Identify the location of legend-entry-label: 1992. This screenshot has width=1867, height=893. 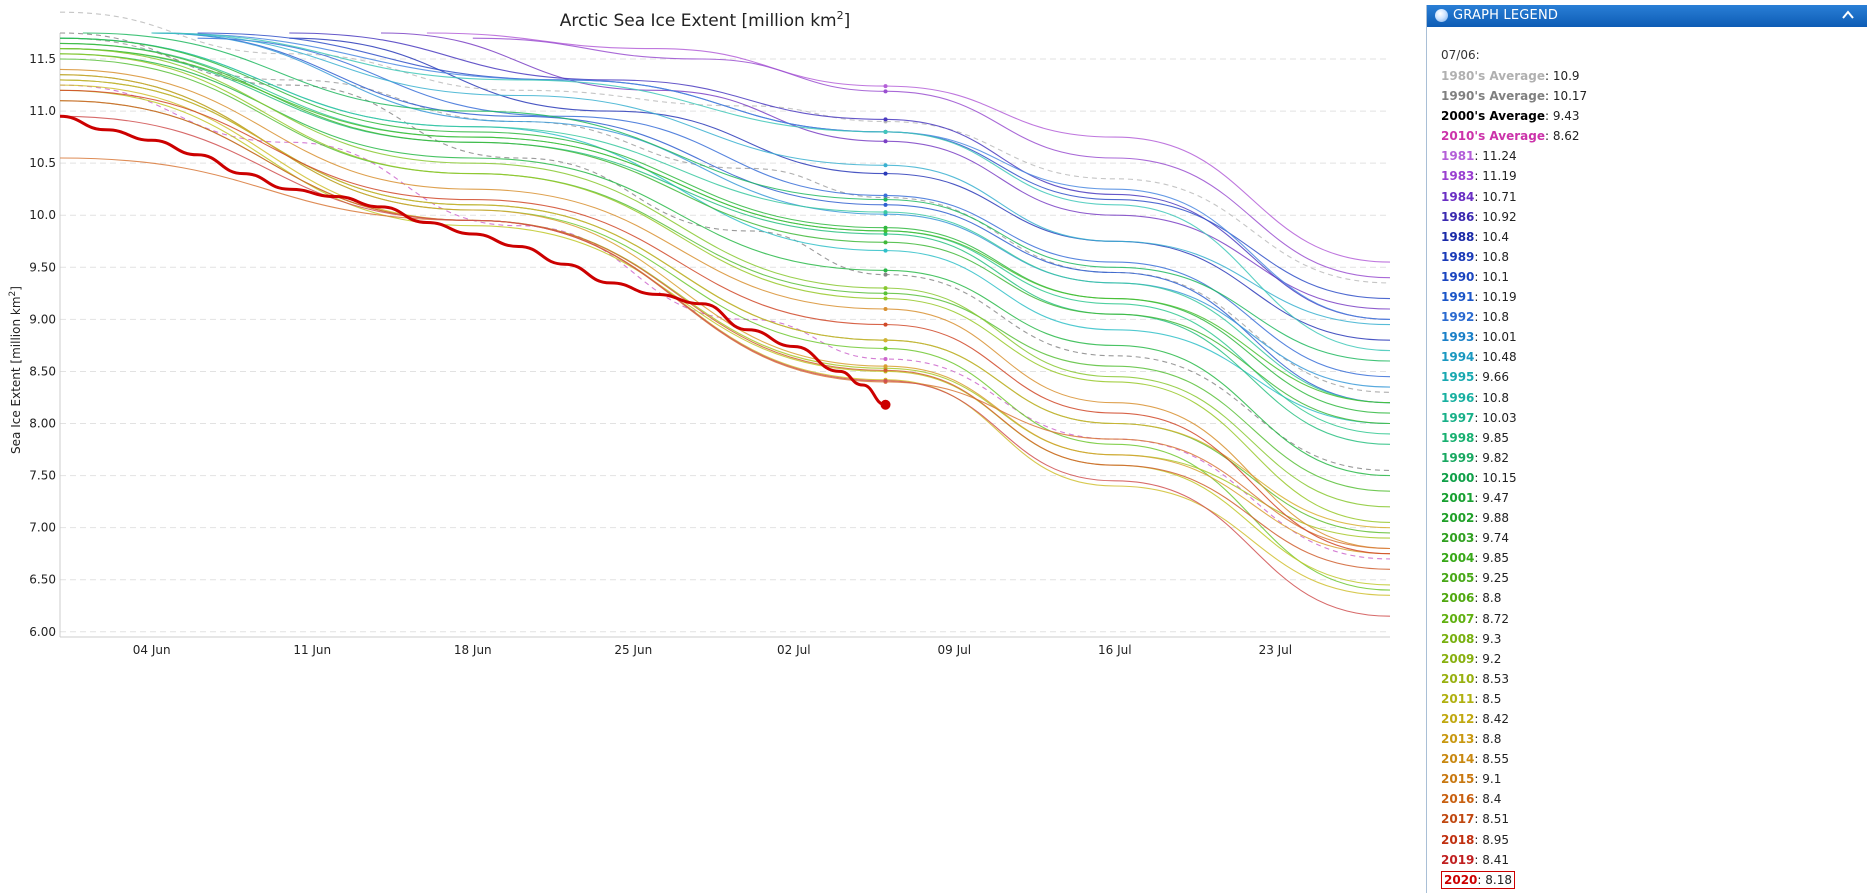
(1458, 317).